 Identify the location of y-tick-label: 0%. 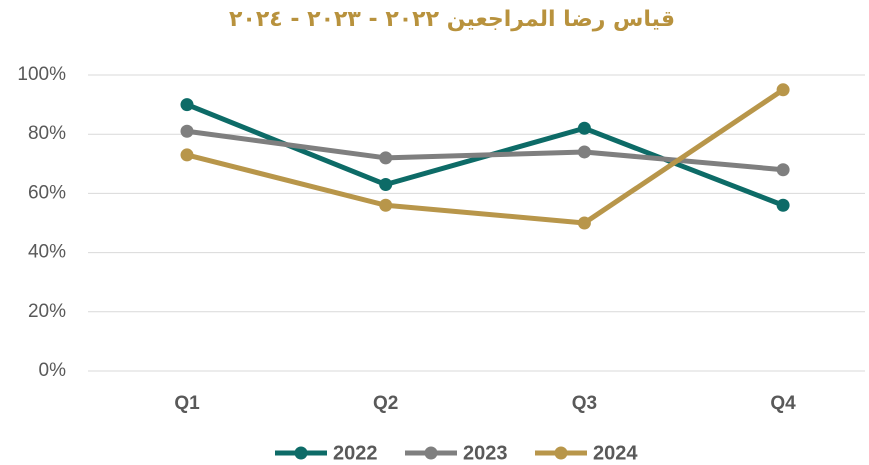
(53, 370).